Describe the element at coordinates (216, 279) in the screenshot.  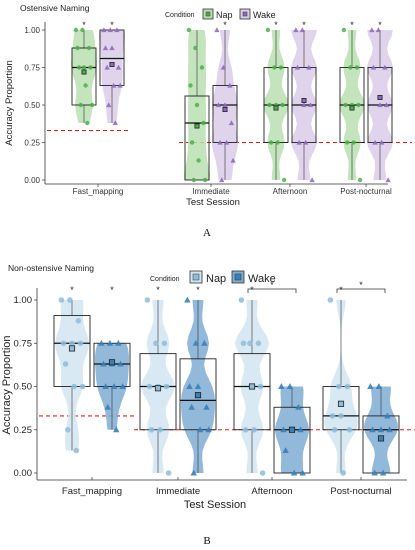
I see `legend-label-nap-b: Nap` at that location.